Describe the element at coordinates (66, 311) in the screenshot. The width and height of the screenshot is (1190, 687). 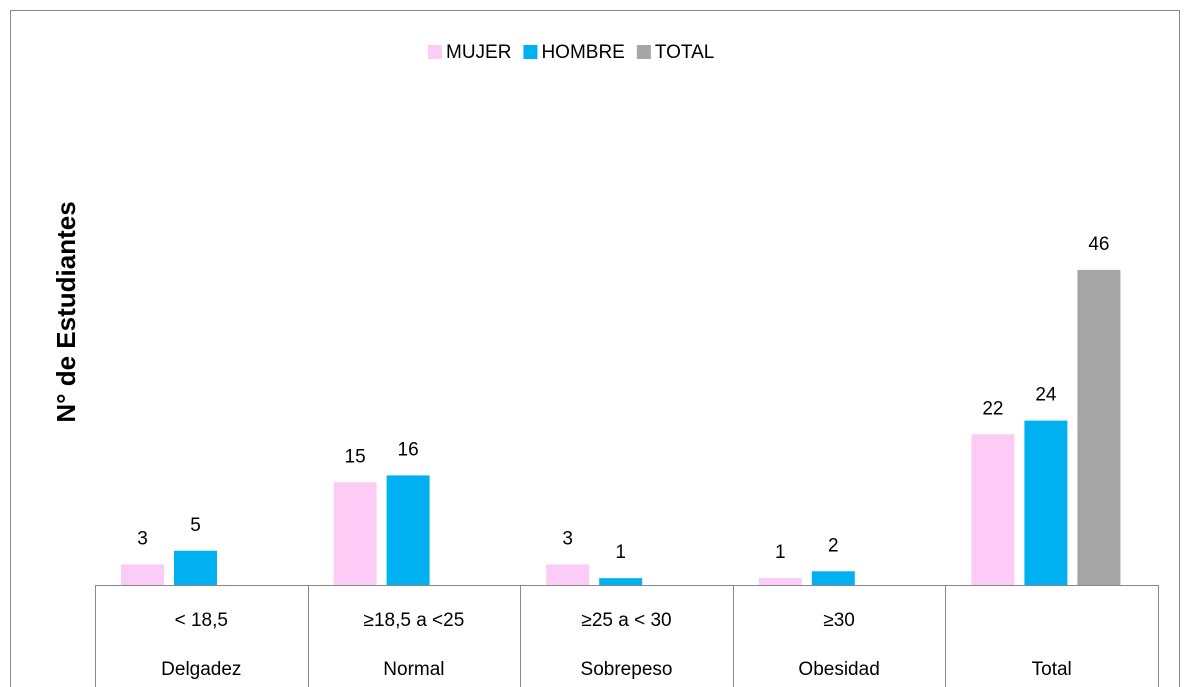
I see `y-axis-label: N° de Estudiantes` at that location.